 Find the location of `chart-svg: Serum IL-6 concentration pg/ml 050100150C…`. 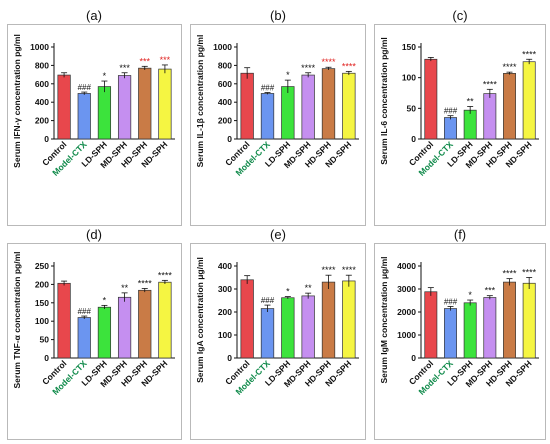

chart-svg: Serum IL-6 concentration pg/ml 050100150C… is located at coordinates (459, 107).